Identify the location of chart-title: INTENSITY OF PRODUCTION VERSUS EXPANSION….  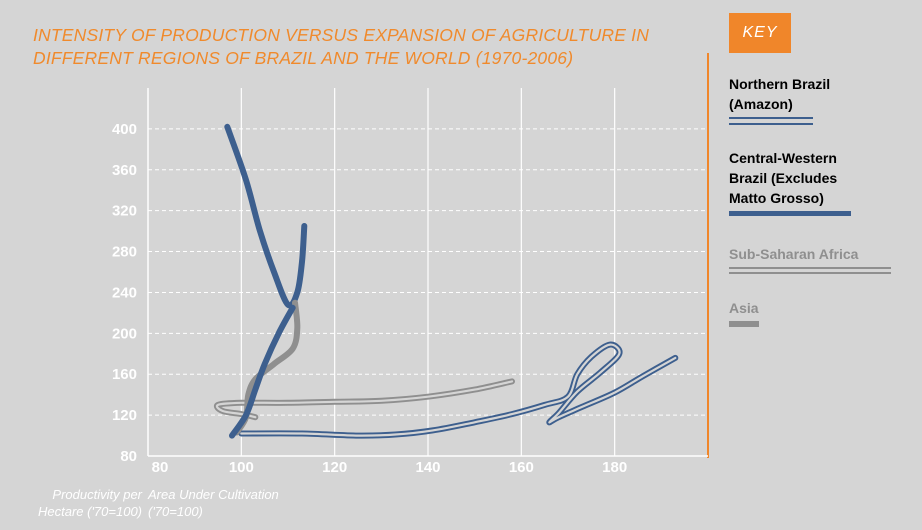
(353, 47).